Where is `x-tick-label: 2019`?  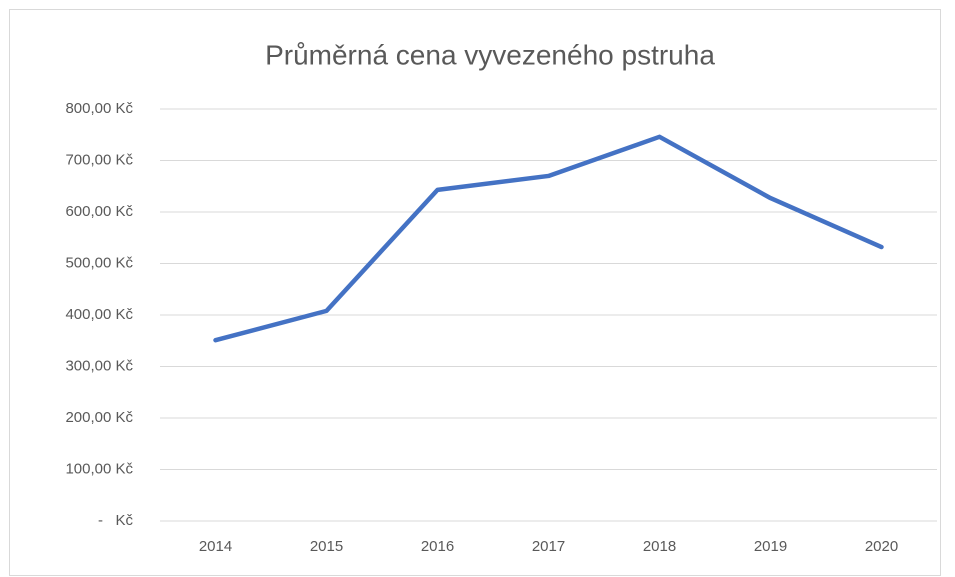
x-tick-label: 2019 is located at coordinates (770, 546).